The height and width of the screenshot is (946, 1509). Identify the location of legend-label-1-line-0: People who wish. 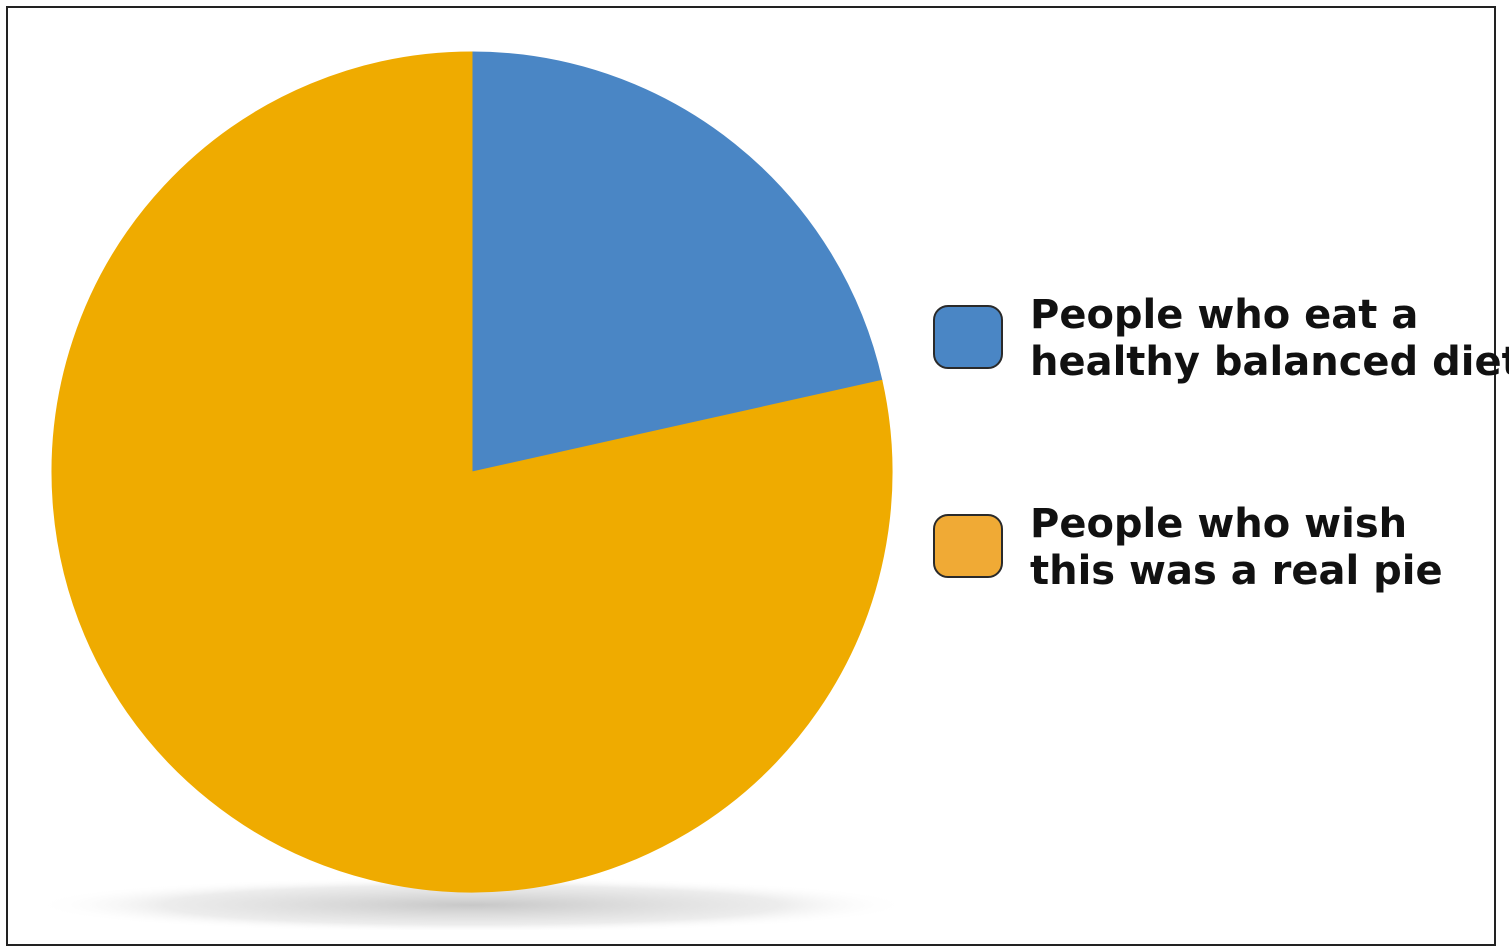
(1218, 524).